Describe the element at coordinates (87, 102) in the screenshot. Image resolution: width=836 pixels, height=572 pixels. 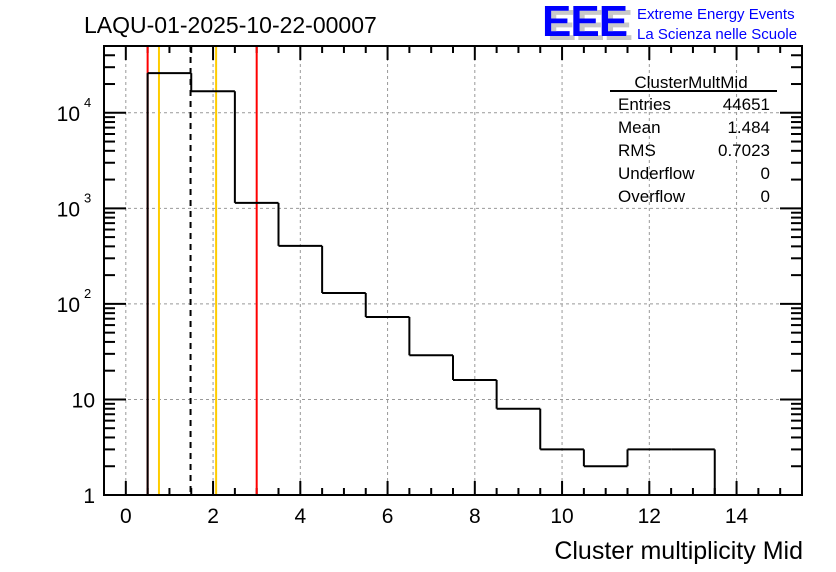
I see `y-tick-exponent: 4` at that location.